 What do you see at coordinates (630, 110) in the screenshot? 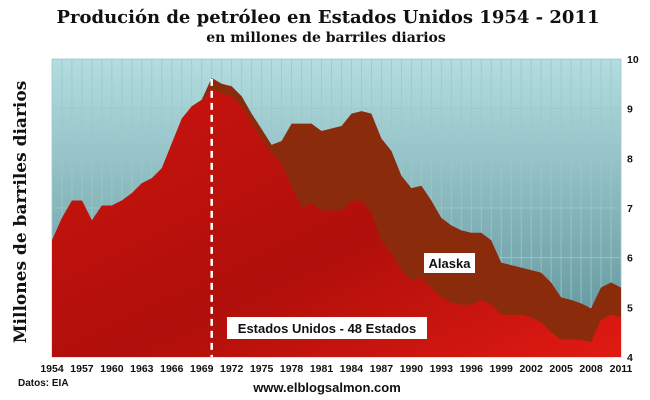
I see `y-tick-label: 9` at bounding box center [630, 110].